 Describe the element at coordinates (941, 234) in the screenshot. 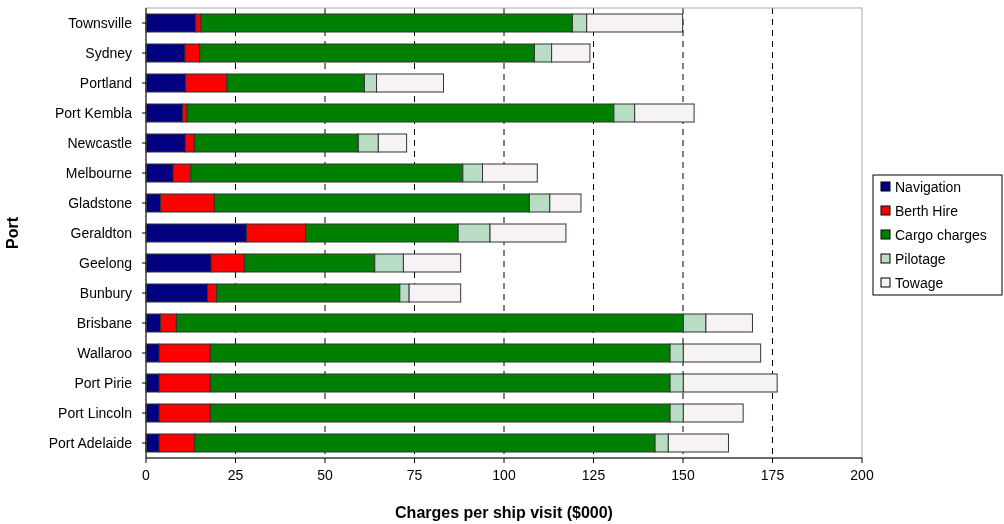

I see `legend-label: Cargo charges` at that location.